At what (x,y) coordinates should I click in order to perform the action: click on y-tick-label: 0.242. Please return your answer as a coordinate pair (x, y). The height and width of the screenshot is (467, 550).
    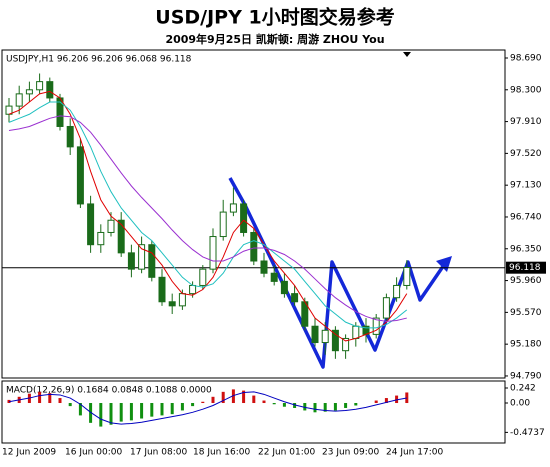
    Looking at the image, I should click on (523, 389).